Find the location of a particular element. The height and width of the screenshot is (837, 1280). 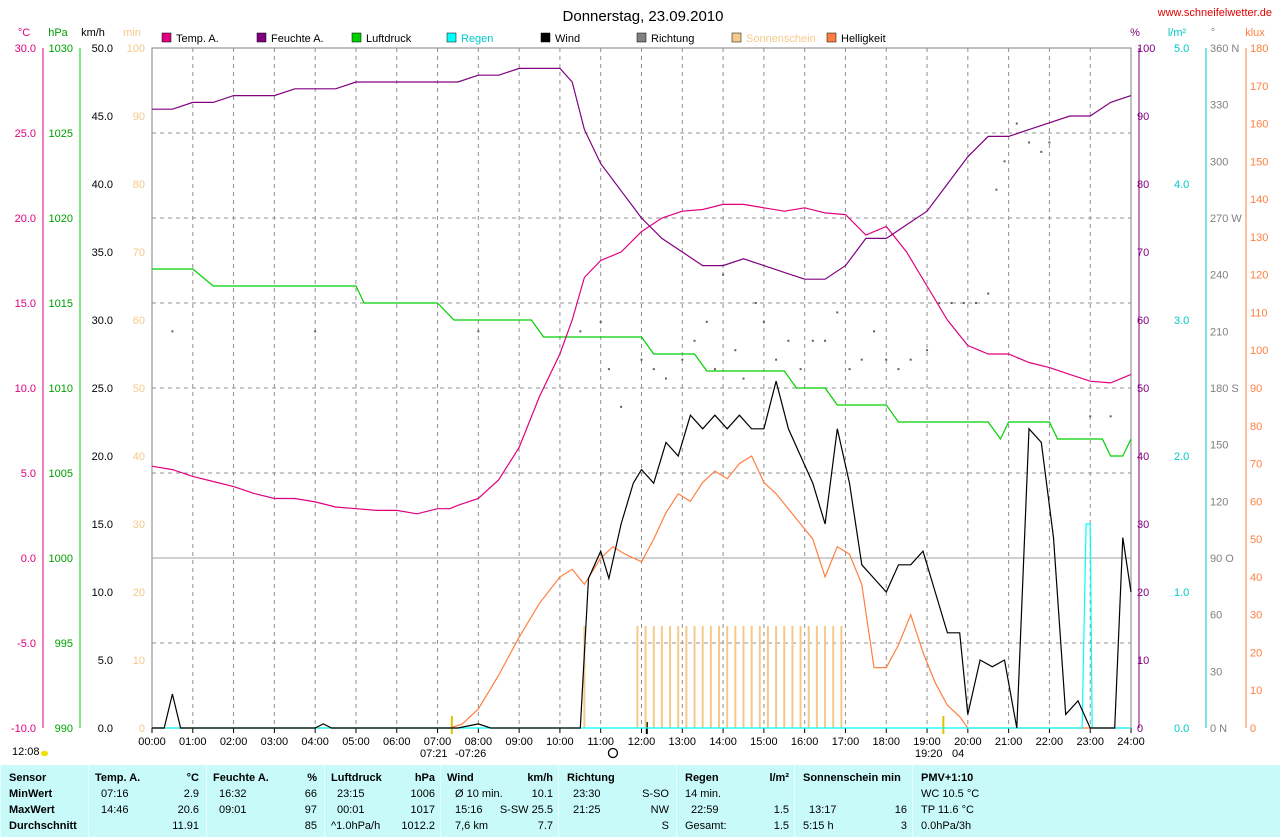

pressure-tick-6: 1000 is located at coordinates (61, 559).